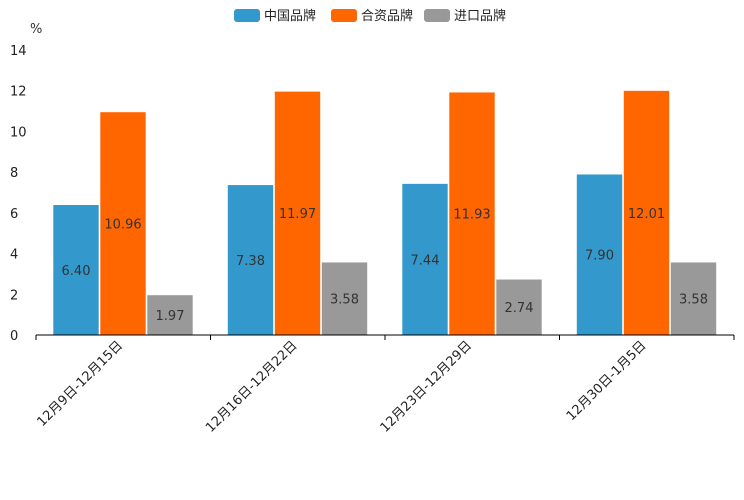 This screenshot has height=500, width=744. What do you see at coordinates (387, 16) in the screenshot?
I see `legend-label: 合资品牌` at bounding box center [387, 16].